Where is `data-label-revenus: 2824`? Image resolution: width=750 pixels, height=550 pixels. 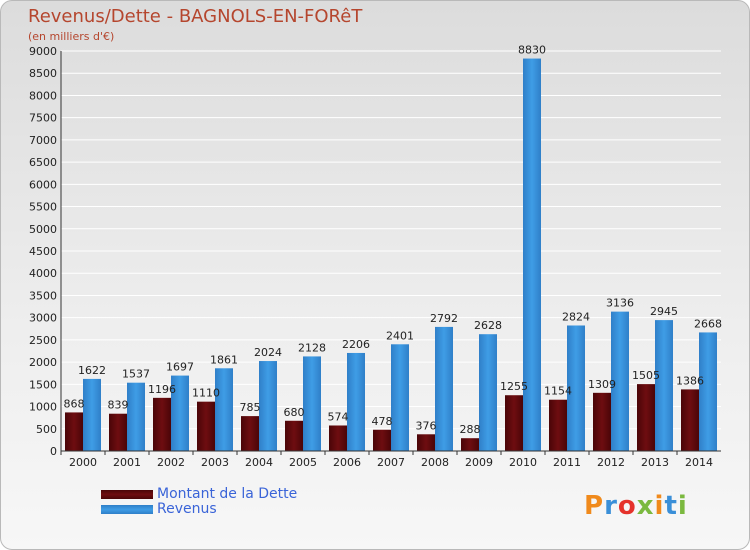 data-label-revenus: 2824 is located at coordinates (576, 316).